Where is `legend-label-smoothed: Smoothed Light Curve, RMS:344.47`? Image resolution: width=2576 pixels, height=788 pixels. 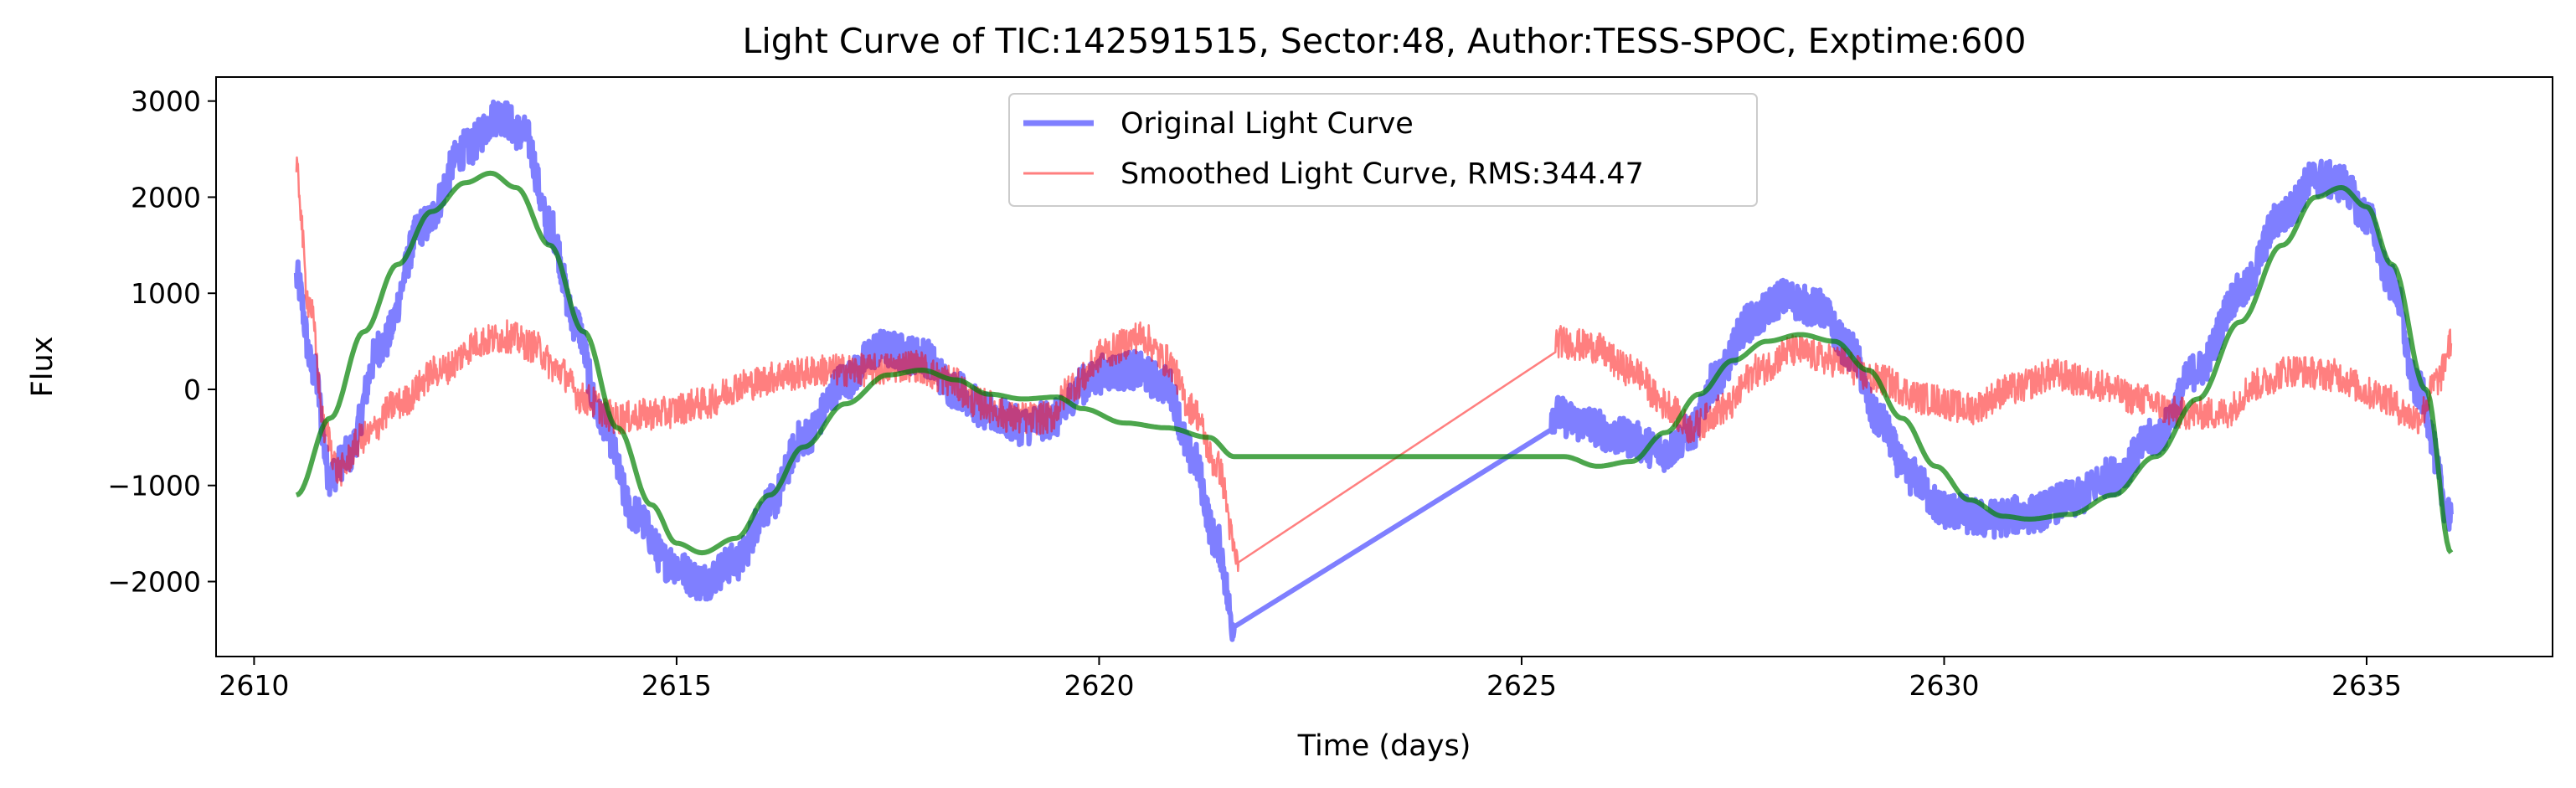
legend-label-smoothed: Smoothed Light Curve, RMS:344.47 is located at coordinates (1382, 174).